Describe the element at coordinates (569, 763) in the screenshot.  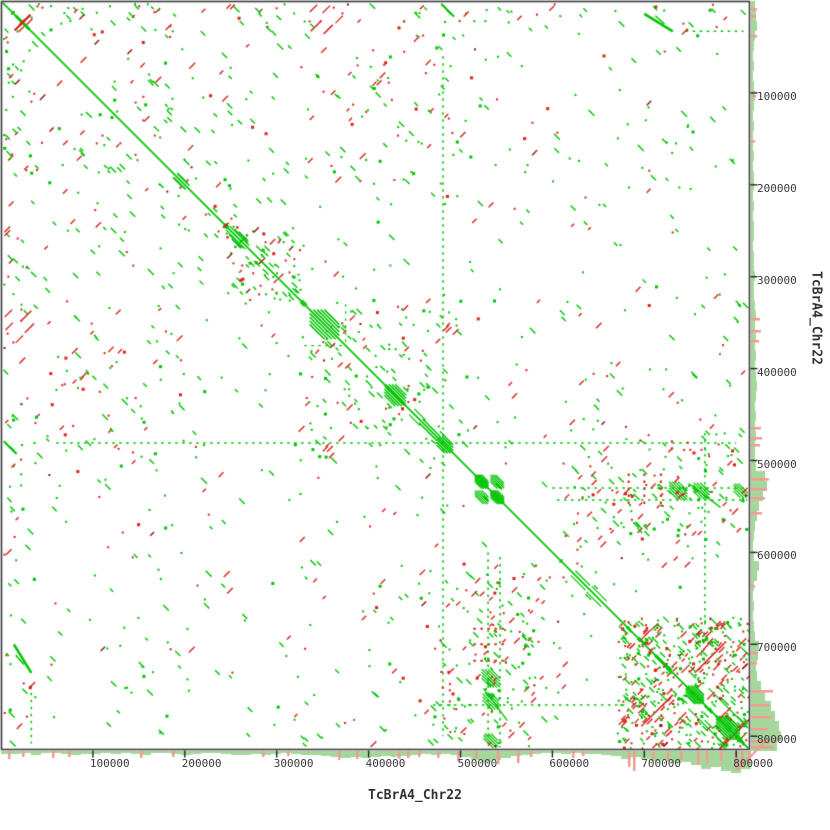
I see `x-tick-label: 600000` at that location.